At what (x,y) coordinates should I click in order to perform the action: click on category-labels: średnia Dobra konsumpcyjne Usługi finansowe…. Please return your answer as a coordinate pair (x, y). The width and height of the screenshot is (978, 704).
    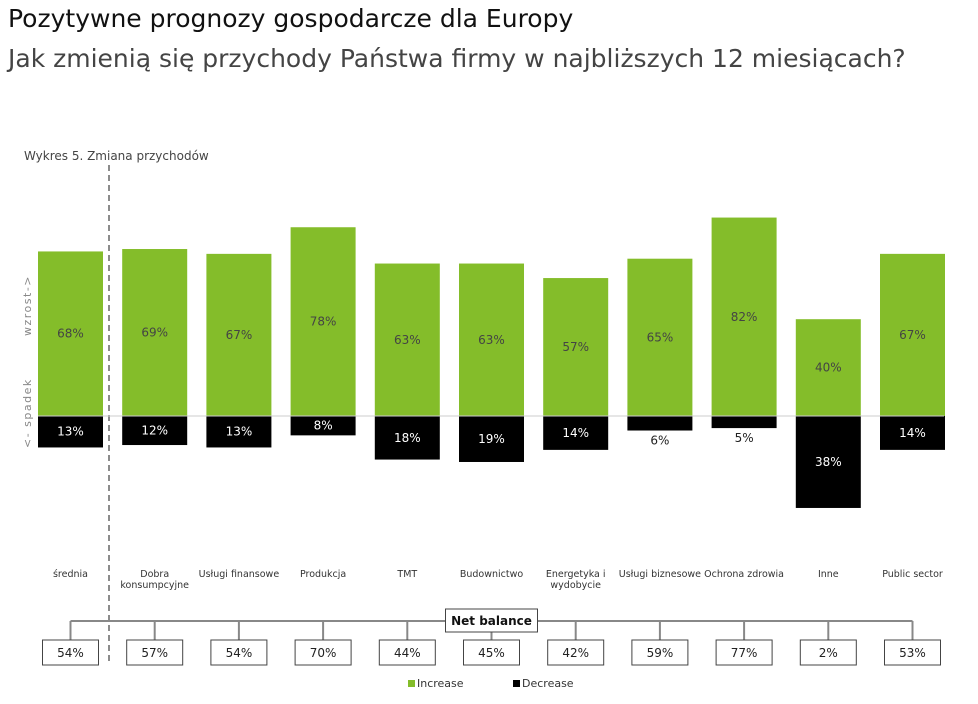
    Looking at the image, I should click on (498, 580).